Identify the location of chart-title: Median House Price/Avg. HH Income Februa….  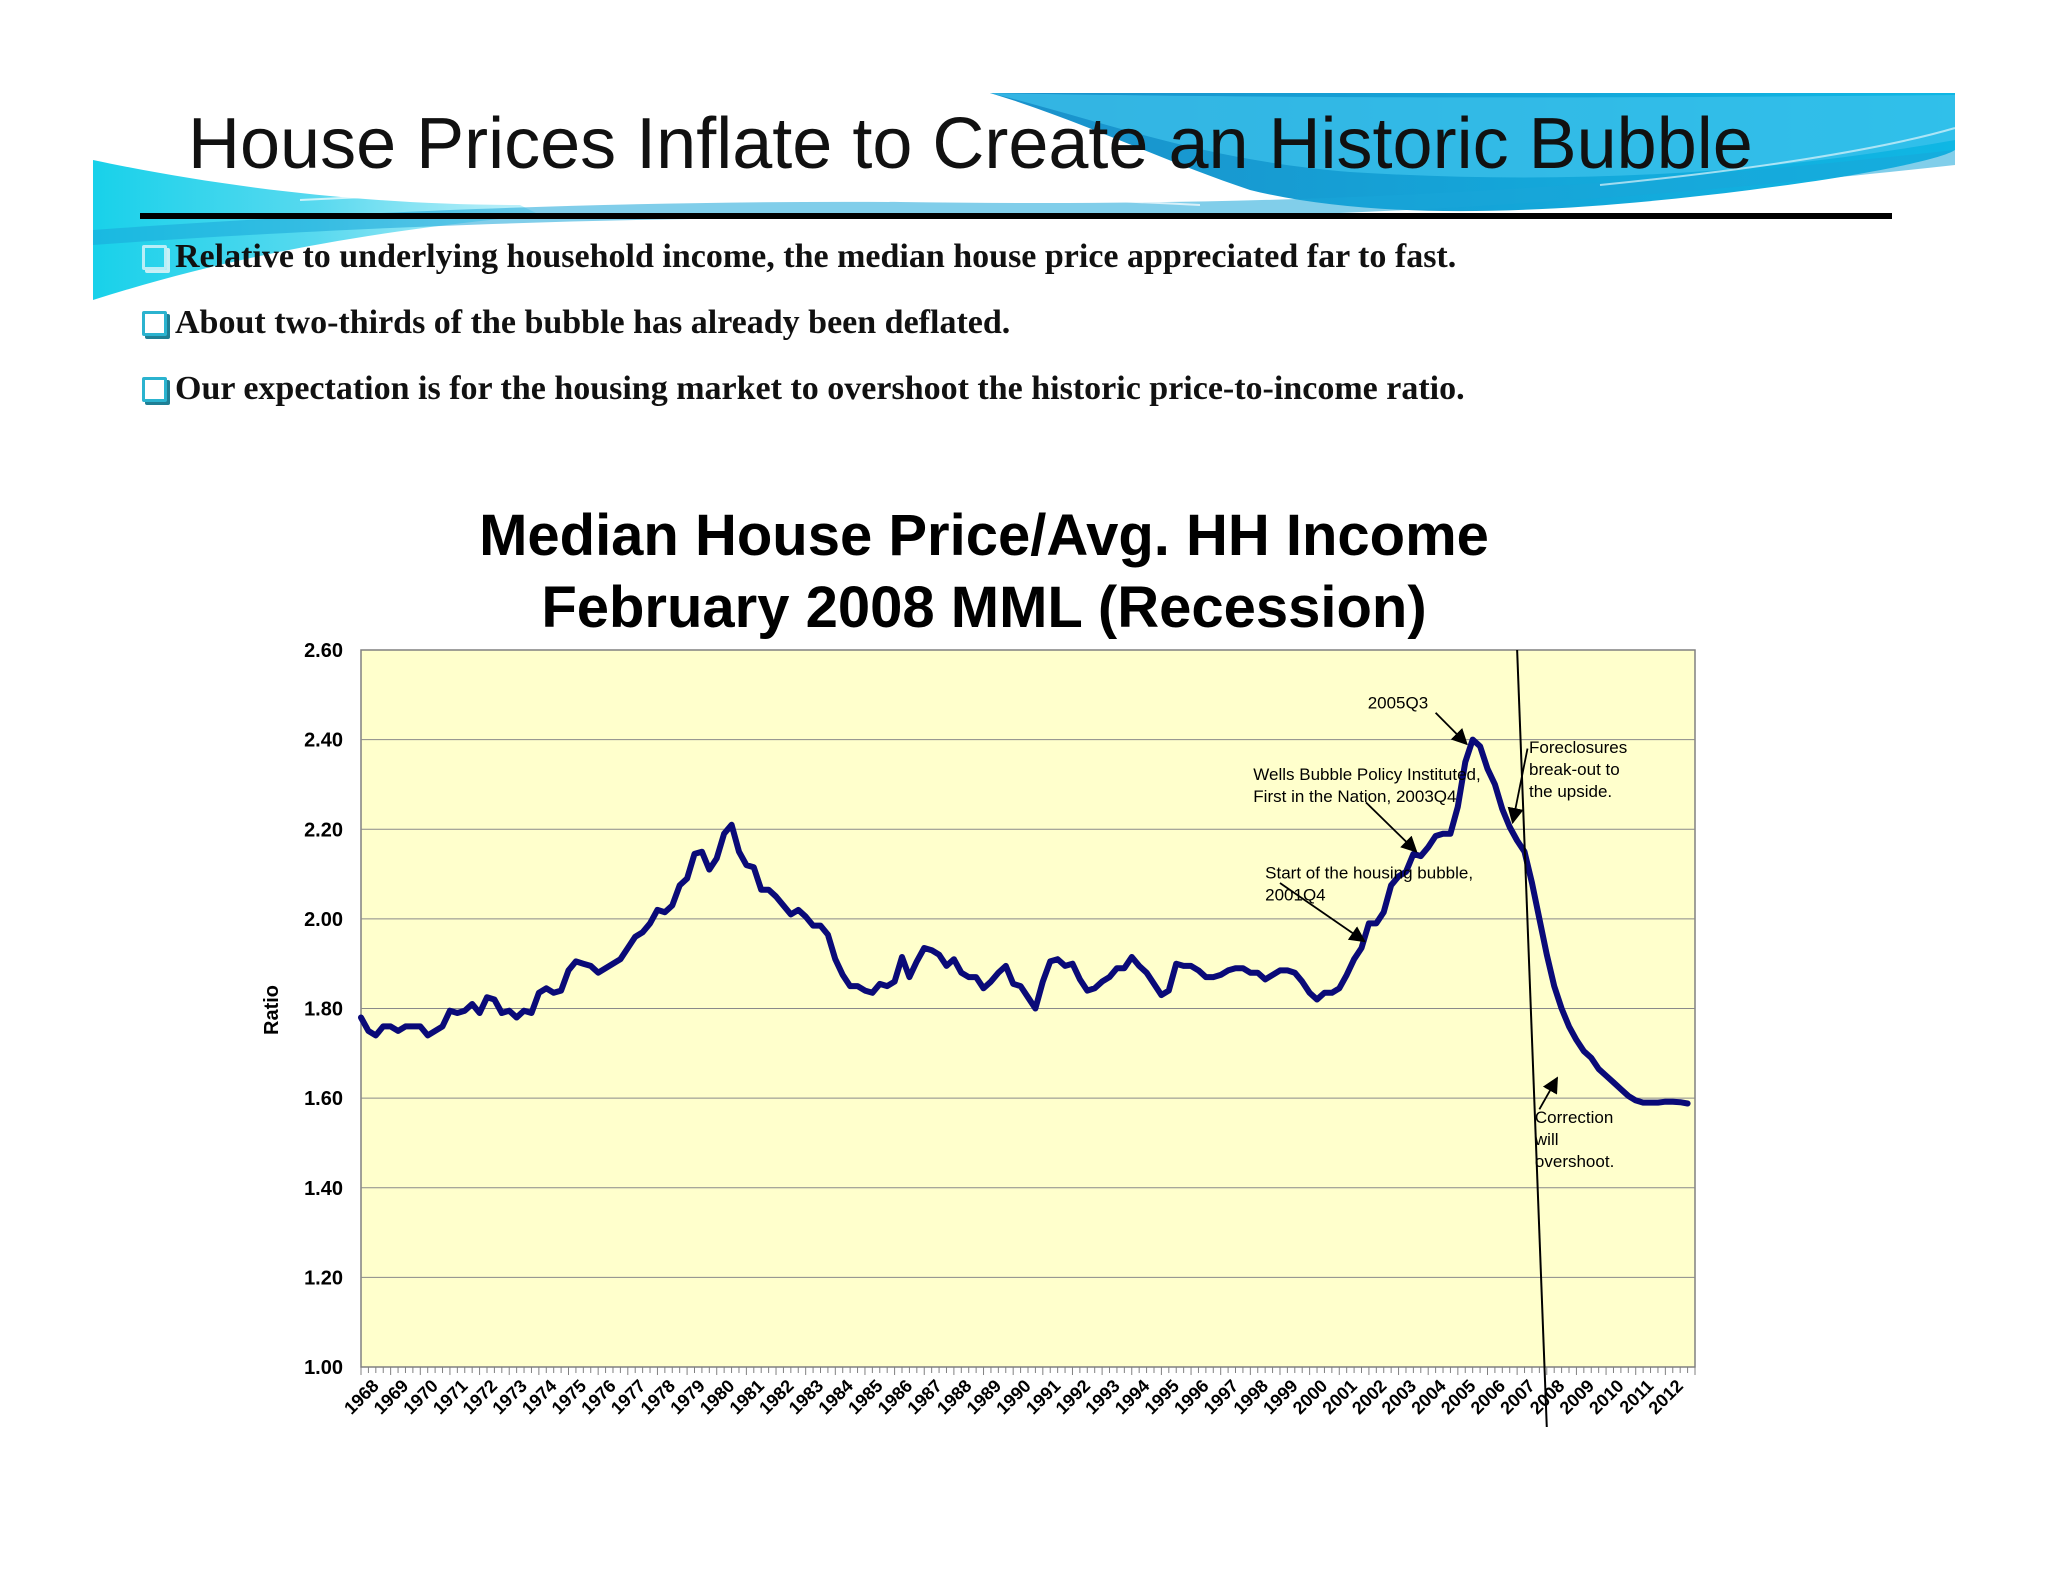
(984, 572).